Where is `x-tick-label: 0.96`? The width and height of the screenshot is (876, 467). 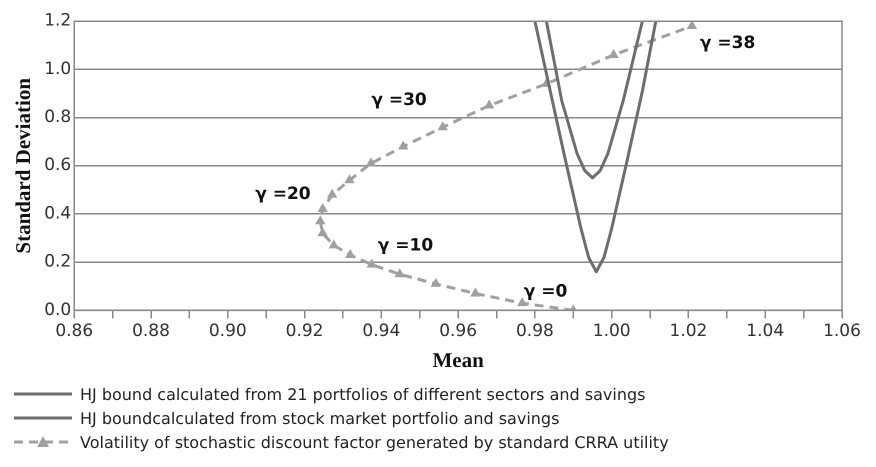 x-tick-label: 0.96 is located at coordinates (458, 331).